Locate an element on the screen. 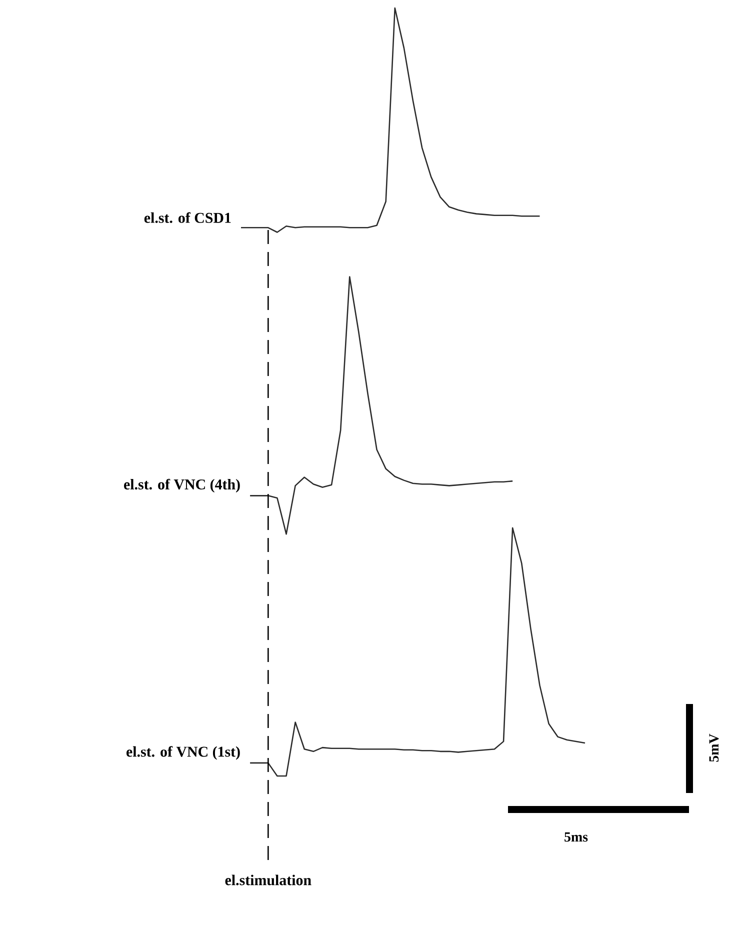 The height and width of the screenshot is (932, 732). series-label: el.st. of VNC (1st) is located at coordinates (183, 753).